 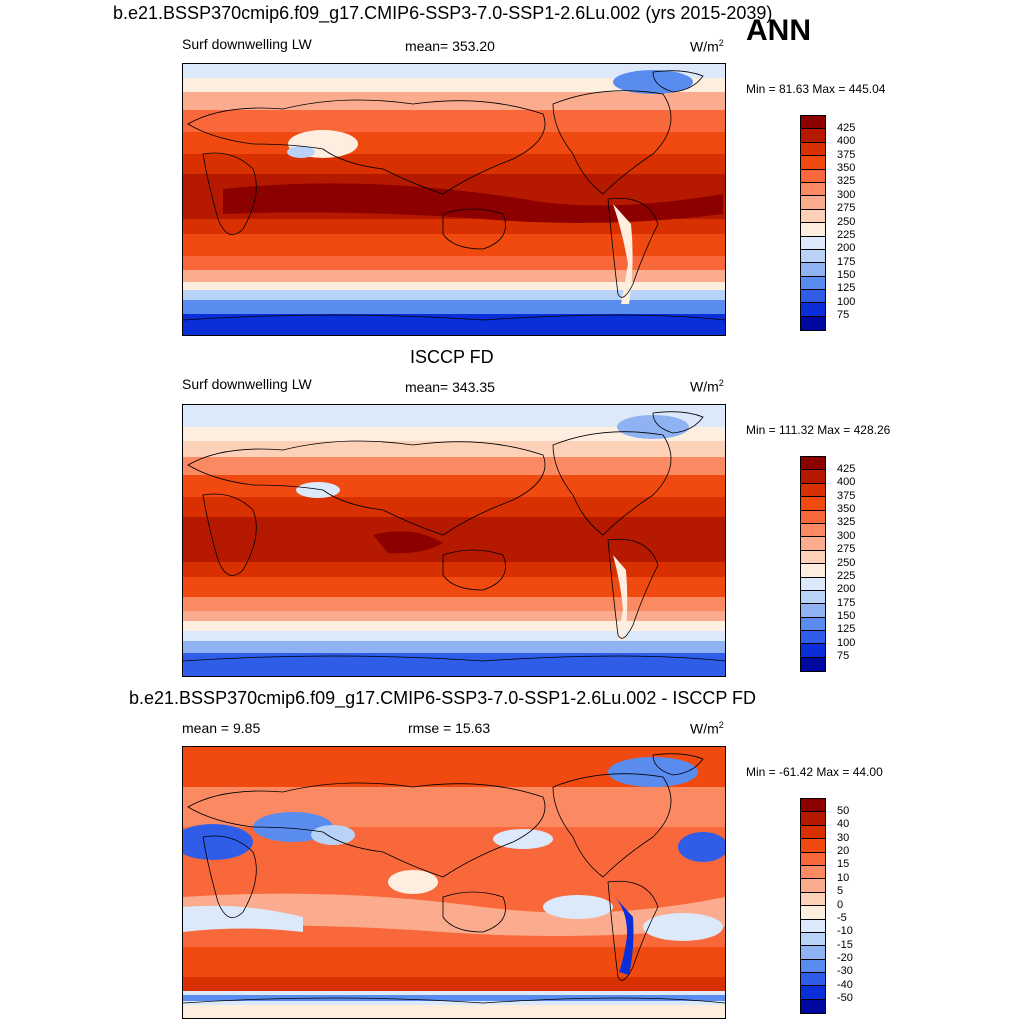 I want to click on season-label: ANN, so click(x=778, y=30).